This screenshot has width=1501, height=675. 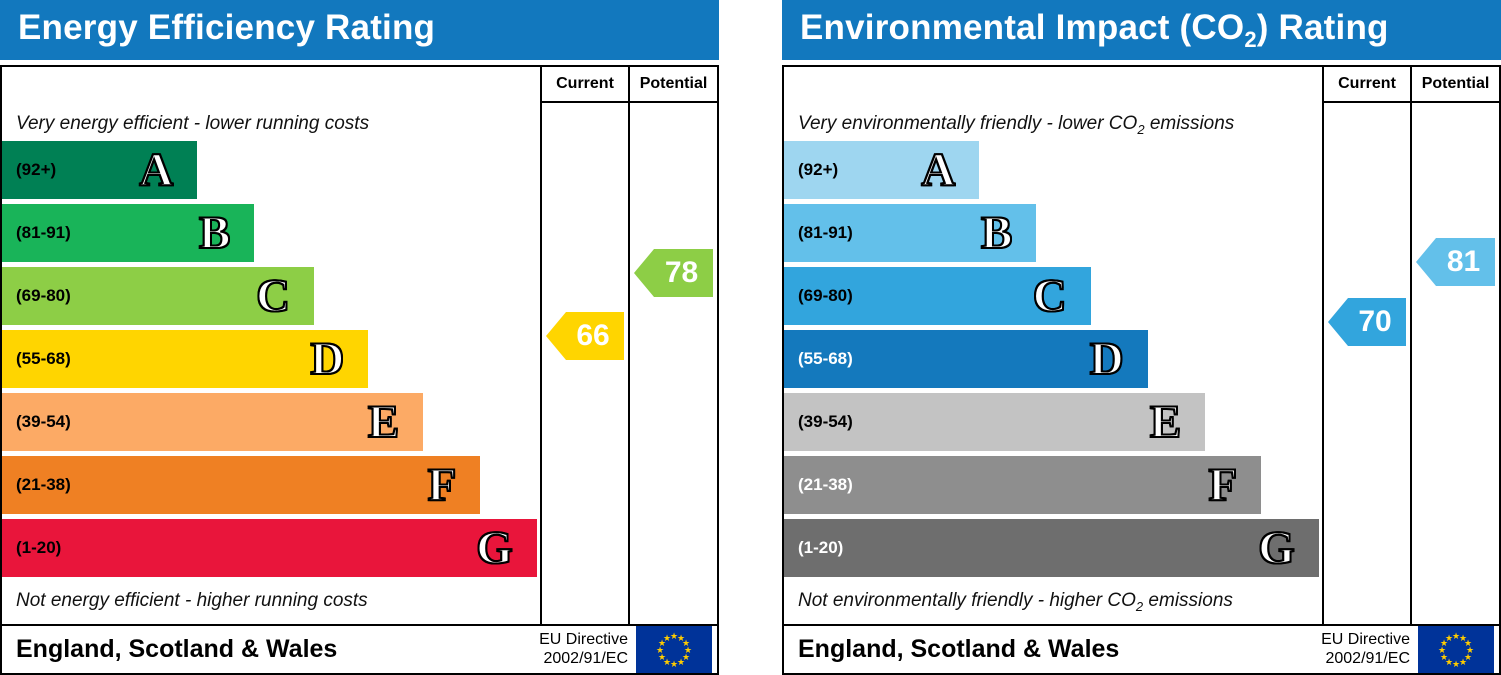 I want to click on current-rating-arrow: 66, so click(x=585, y=336).